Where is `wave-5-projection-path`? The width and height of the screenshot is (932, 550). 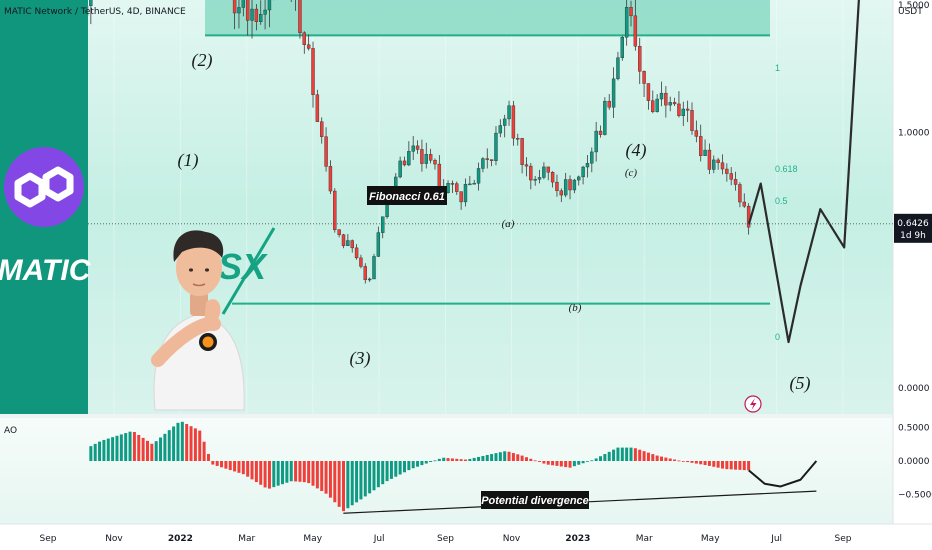
wave-5-projection-path is located at coordinates (803, 172).